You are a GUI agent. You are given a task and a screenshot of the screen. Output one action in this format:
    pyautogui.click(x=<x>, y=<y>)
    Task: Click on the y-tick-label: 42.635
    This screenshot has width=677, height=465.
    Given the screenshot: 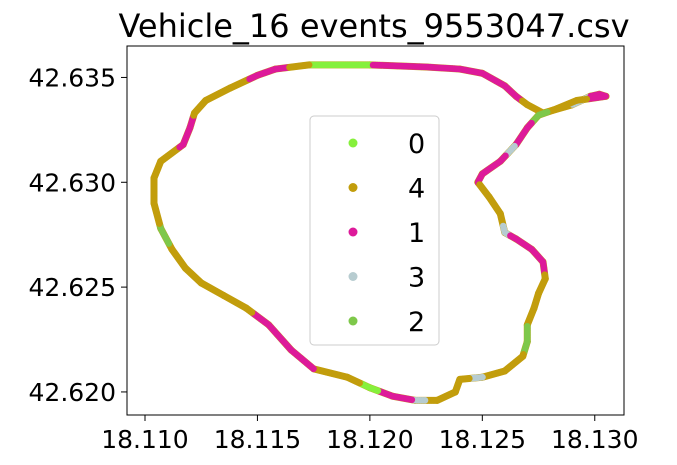 What is the action you would take?
    pyautogui.click(x=72, y=77)
    